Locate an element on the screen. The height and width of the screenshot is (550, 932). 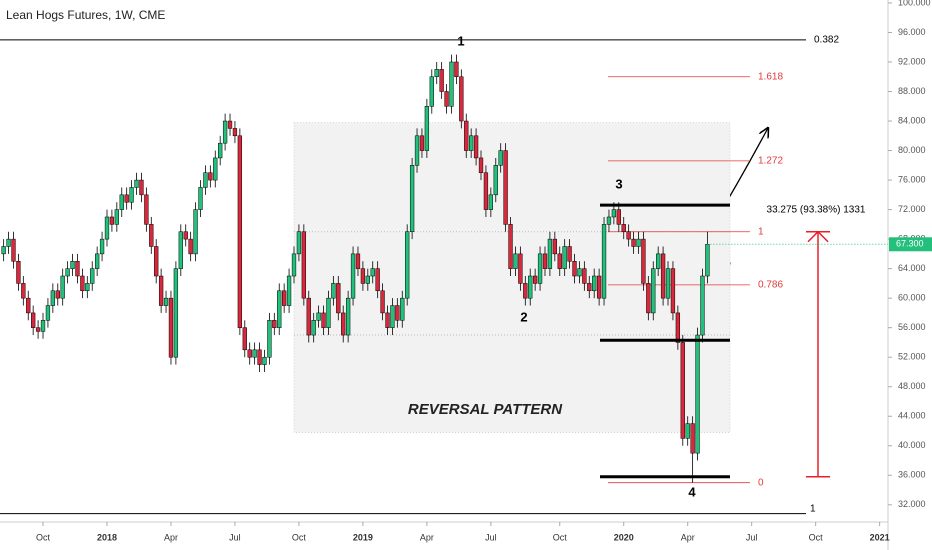
pattern-point: 4 is located at coordinates (692, 491).